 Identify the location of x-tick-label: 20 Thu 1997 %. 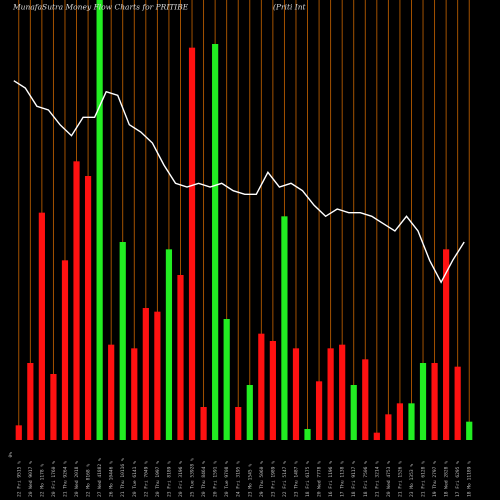
(158, 479).